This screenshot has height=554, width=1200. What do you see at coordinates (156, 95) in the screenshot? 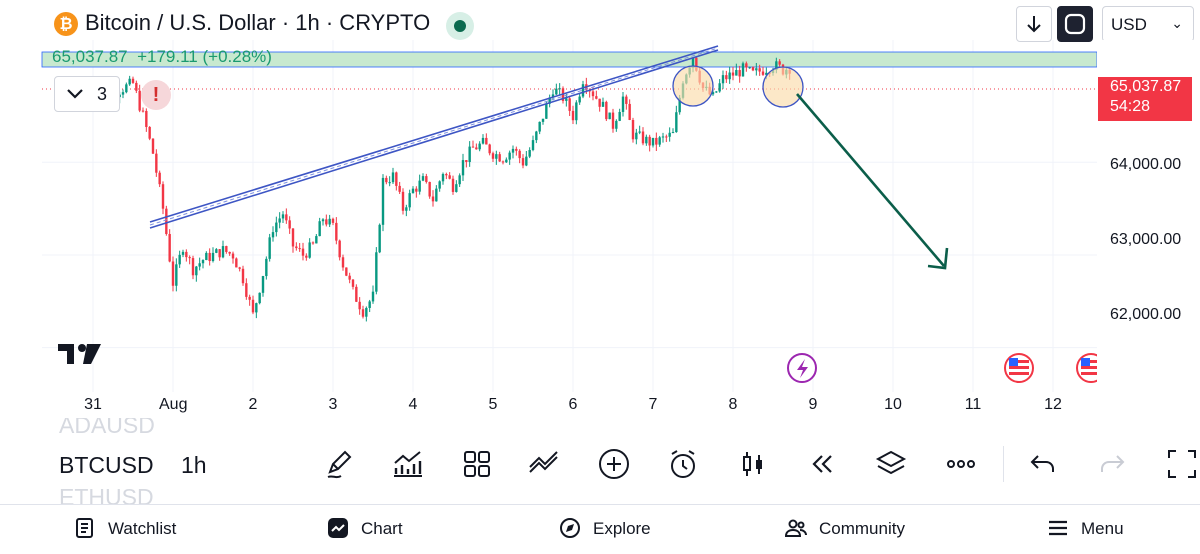
I see `warning-icon: !` at bounding box center [156, 95].